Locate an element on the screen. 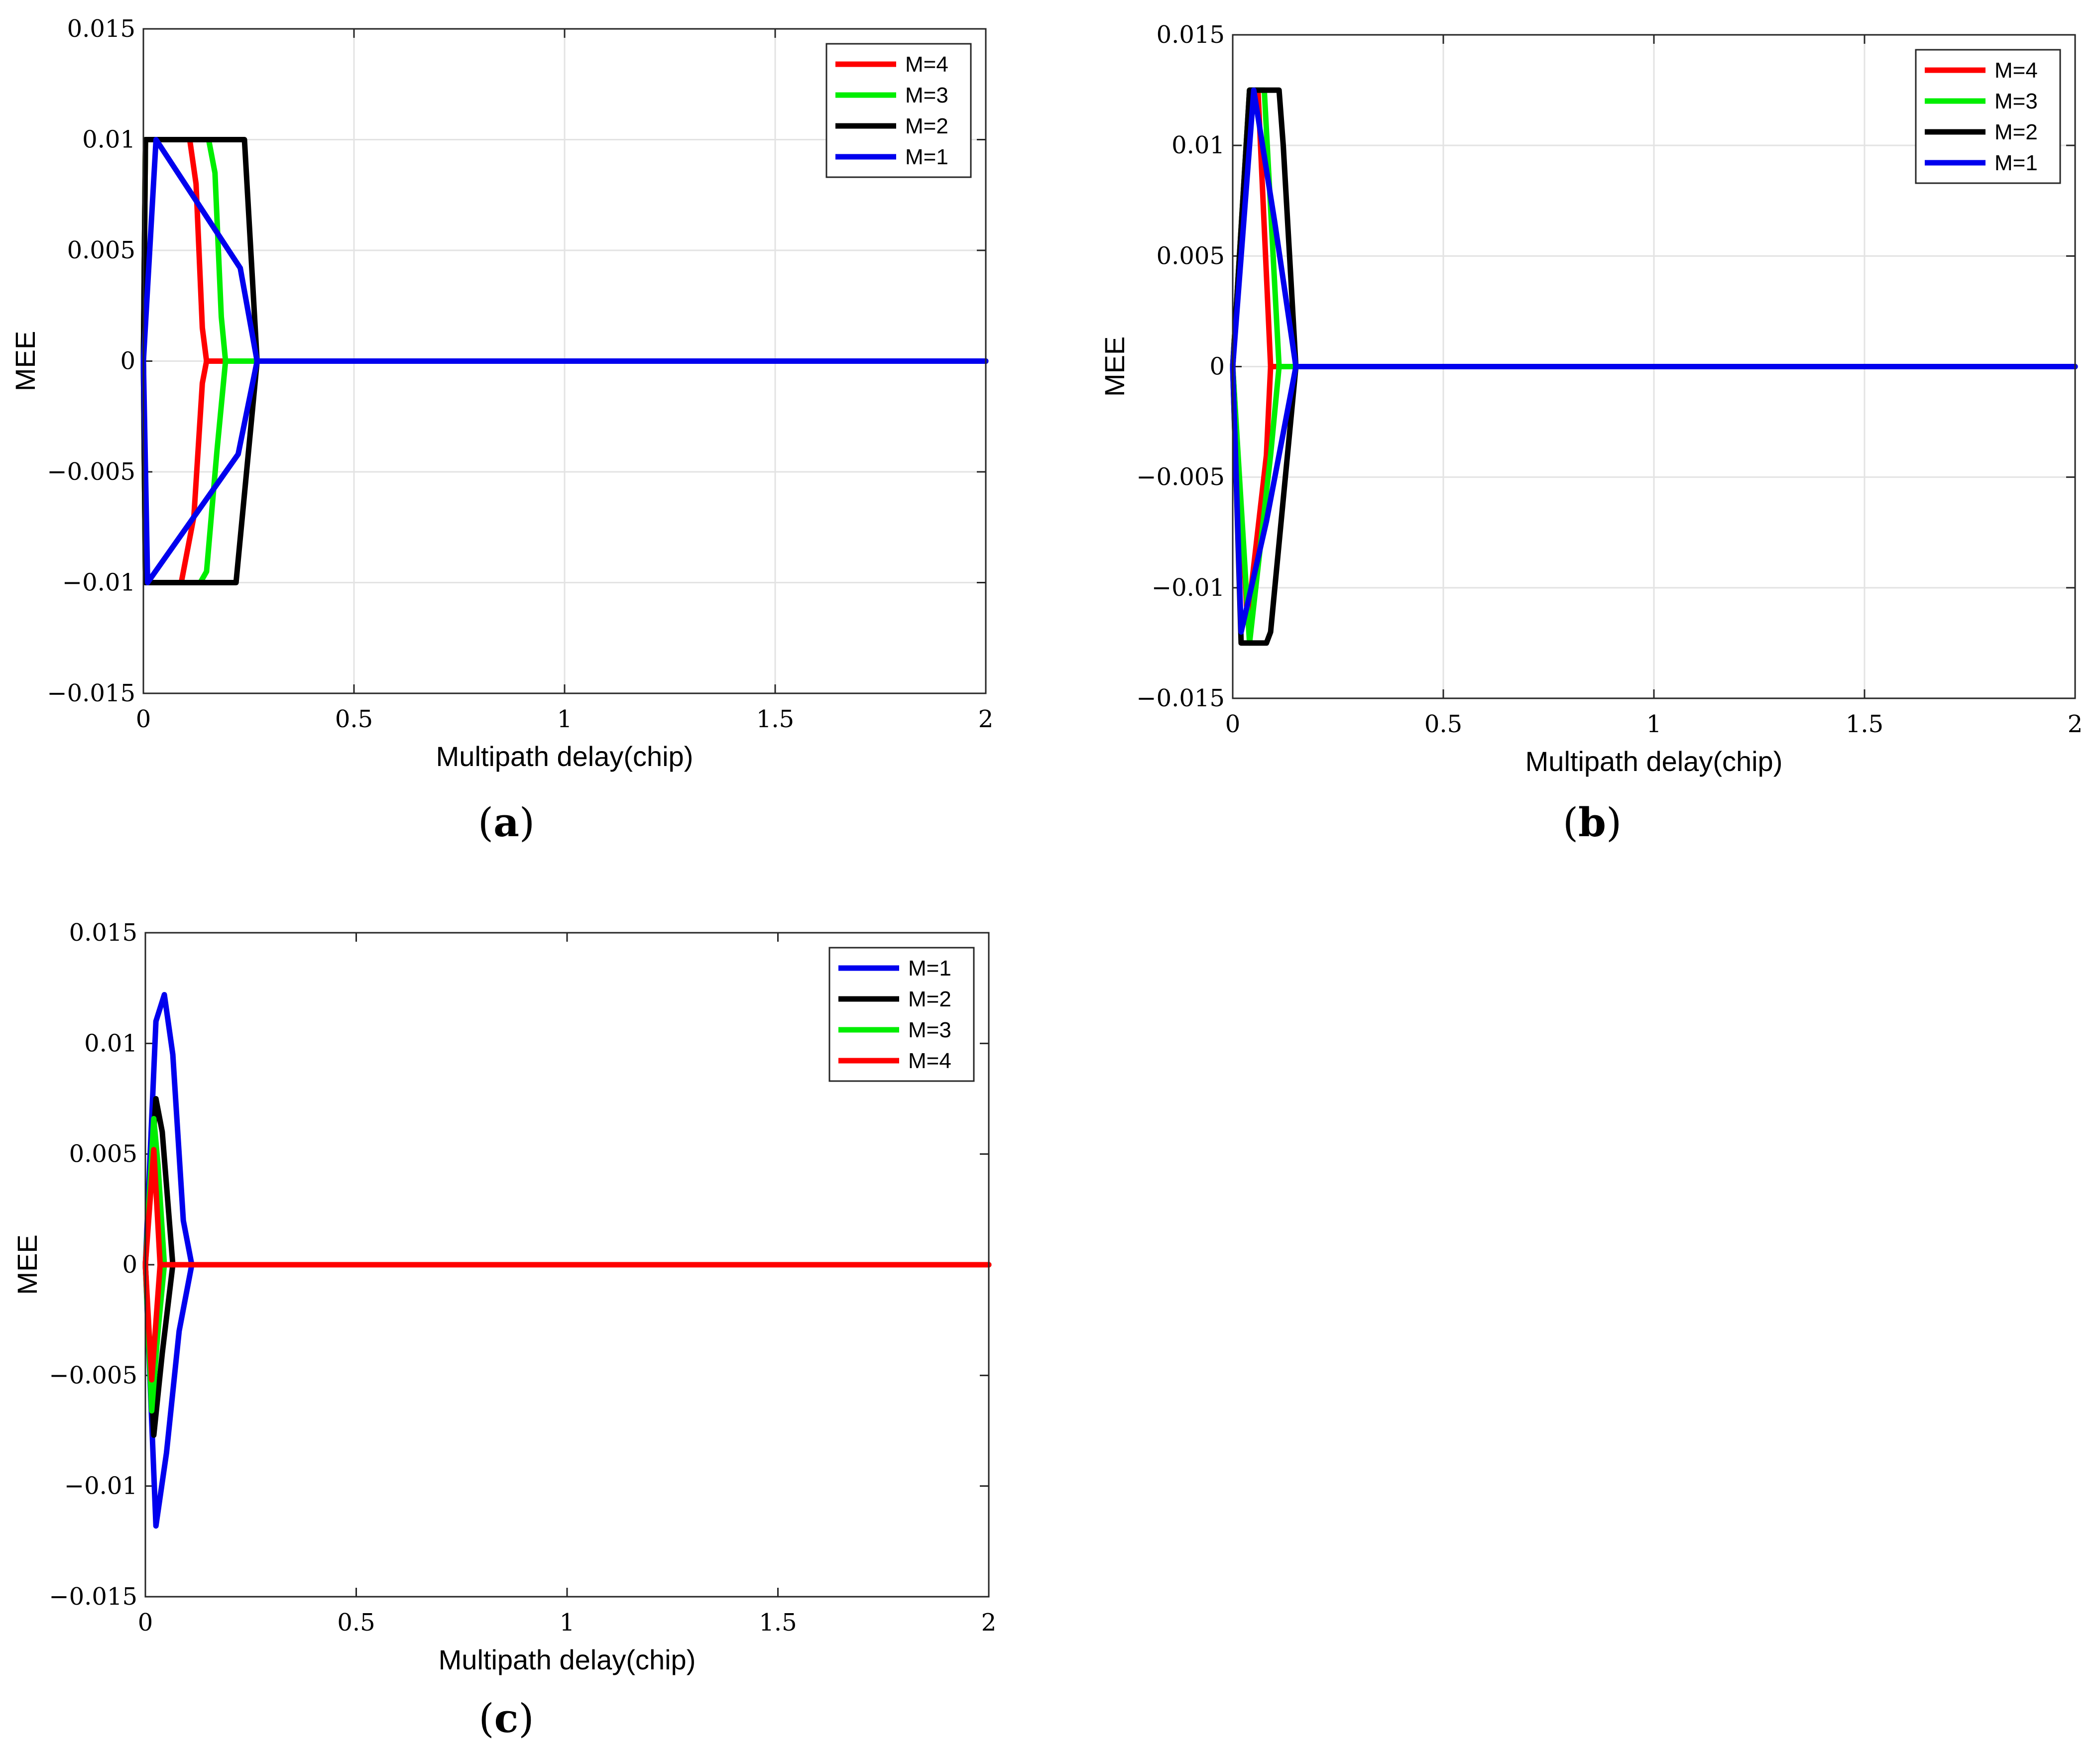 The height and width of the screenshot is (1755, 2100). caption-letter: a is located at coordinates (506, 822).